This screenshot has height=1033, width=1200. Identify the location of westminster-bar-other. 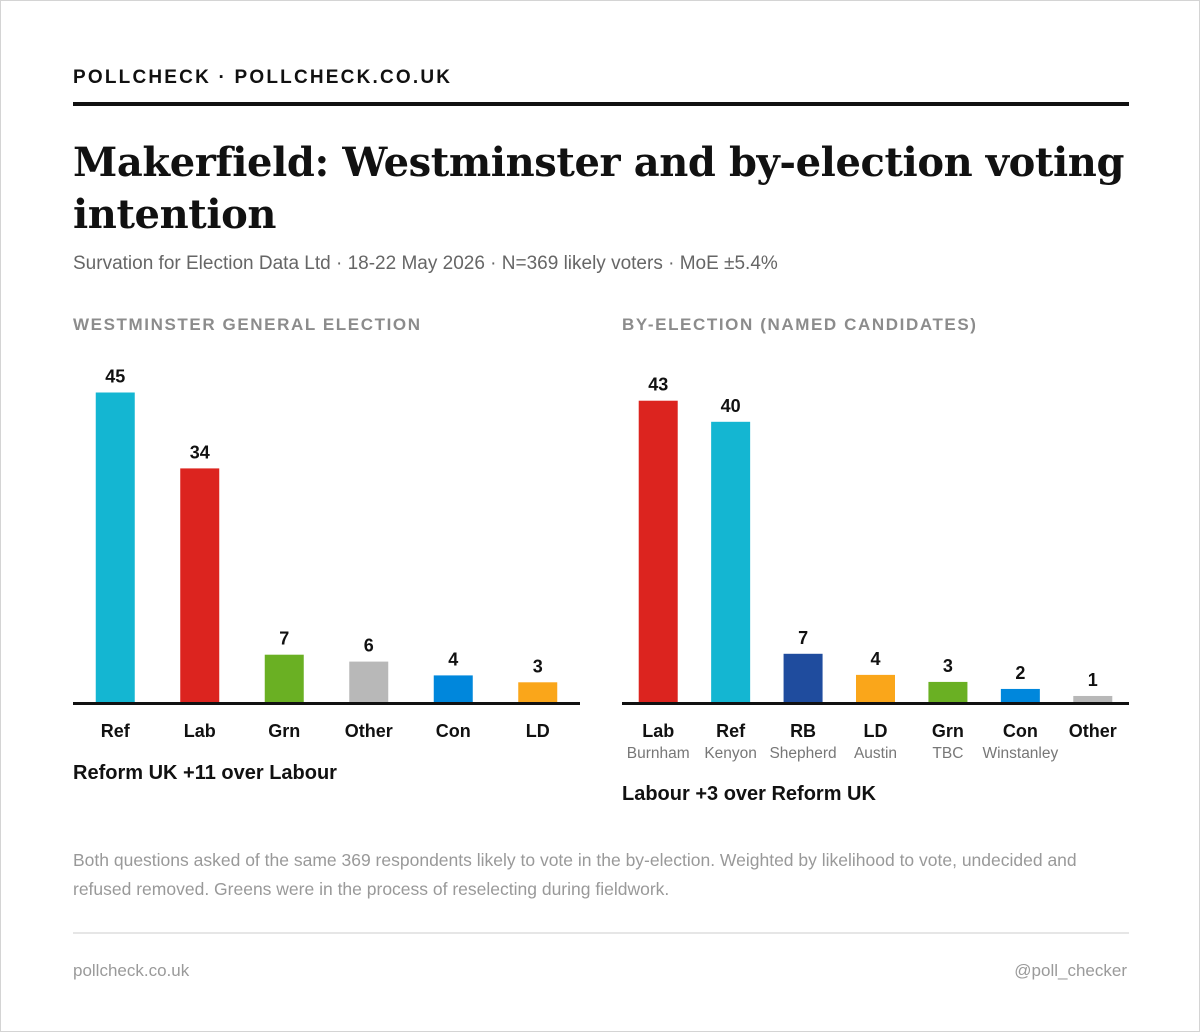
(369, 682).